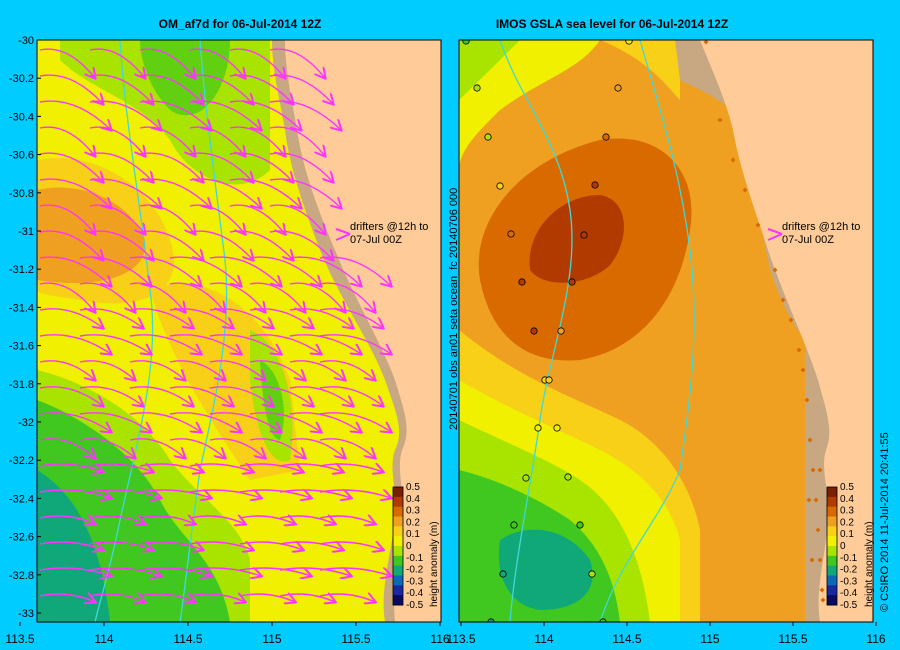  I want to click on lon-tick-label: 115.5, so click(355, 639).